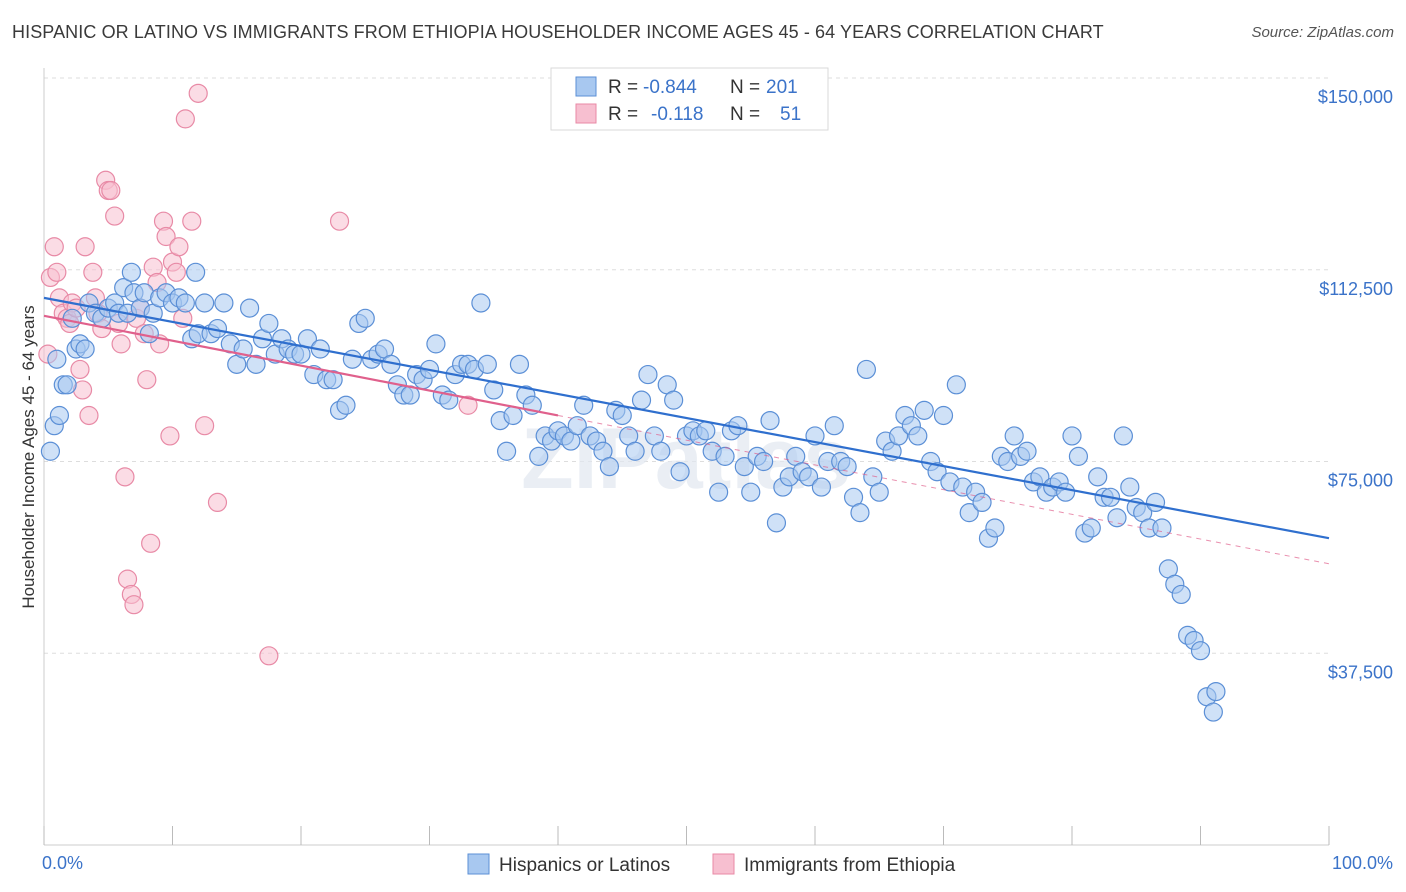 This screenshot has width=1406, height=892. What do you see at coordinates (745, 87) in the screenshot?
I see `legend-n-label-1: N =` at bounding box center [745, 87].